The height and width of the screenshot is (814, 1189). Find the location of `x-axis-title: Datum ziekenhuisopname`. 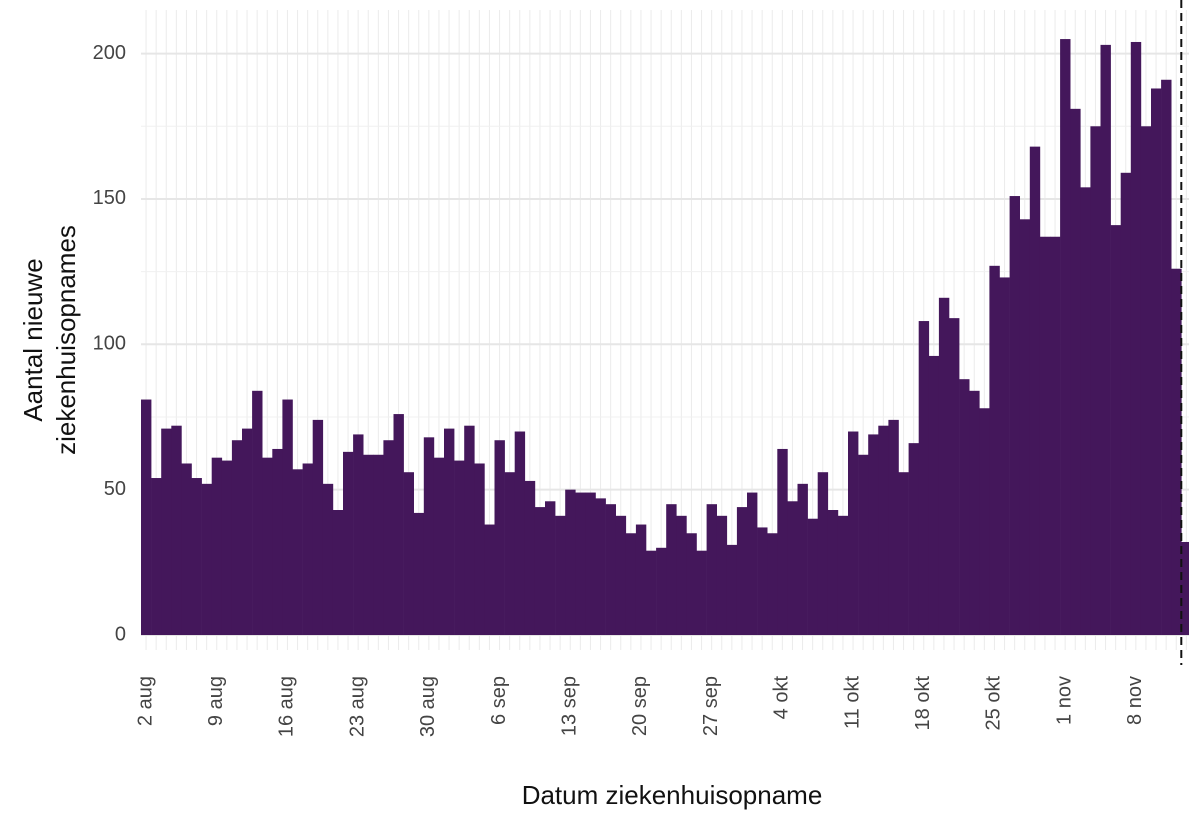

x-axis-title: Datum ziekenhuisopname is located at coordinates (672, 795).